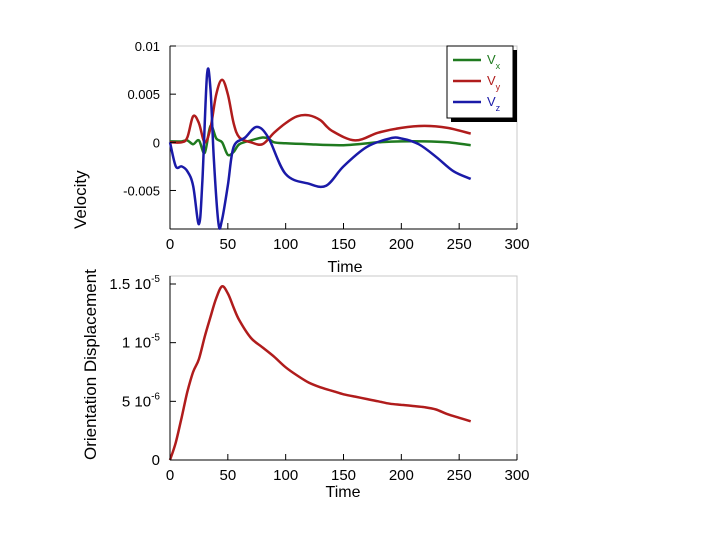  What do you see at coordinates (494, 61) in the screenshot?
I see `legend-label-vx: Vx` at bounding box center [494, 61].